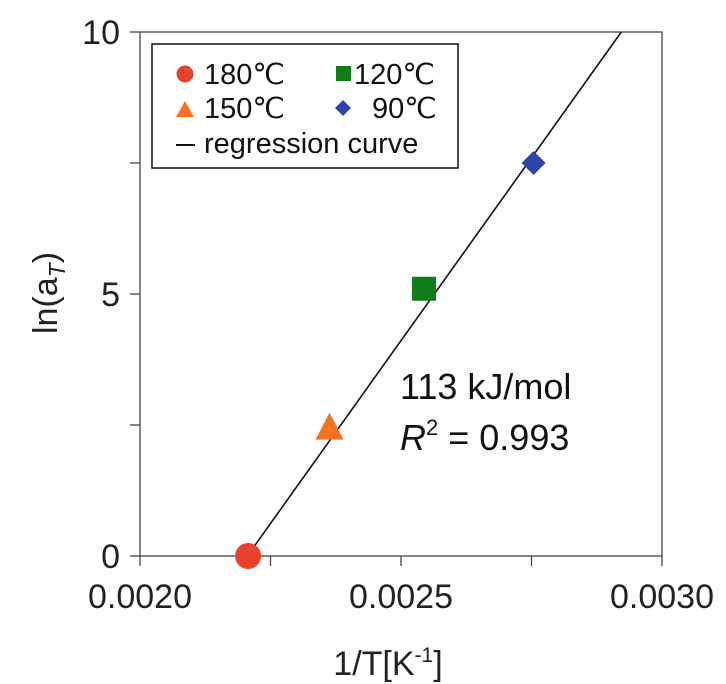 This screenshot has width=726, height=684. I want to click on r-squared-label: R2 = 0.993, so click(484, 436).